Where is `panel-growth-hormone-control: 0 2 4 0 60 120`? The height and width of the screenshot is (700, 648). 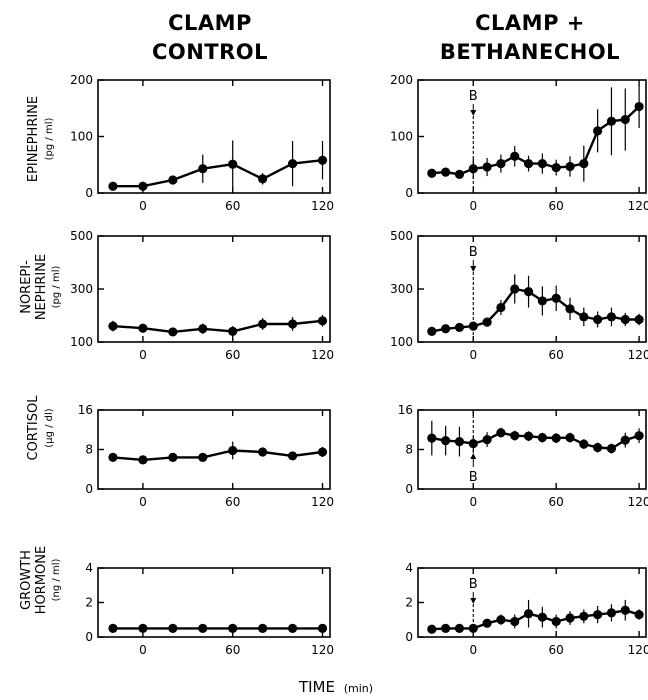
panel-growth-hormone-control: 0 2 4 0 60 120 is located at coordinates (209, 609).